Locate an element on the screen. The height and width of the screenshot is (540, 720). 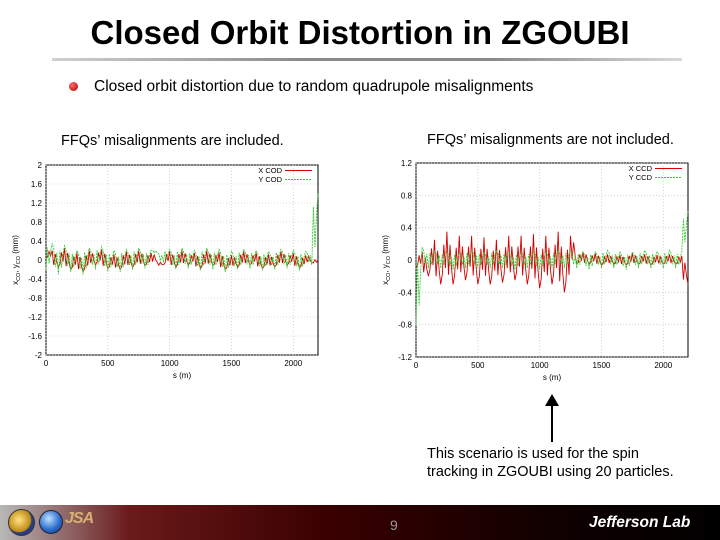
left-chart-caption: FFQs’ misalignments are included. is located at coordinates (172, 141).